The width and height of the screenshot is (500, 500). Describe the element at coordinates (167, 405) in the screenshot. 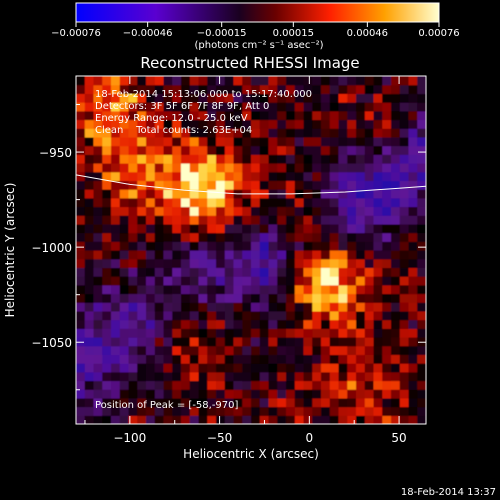

I see `peak-position-label: Position of Peak = [-58,-970]` at that location.